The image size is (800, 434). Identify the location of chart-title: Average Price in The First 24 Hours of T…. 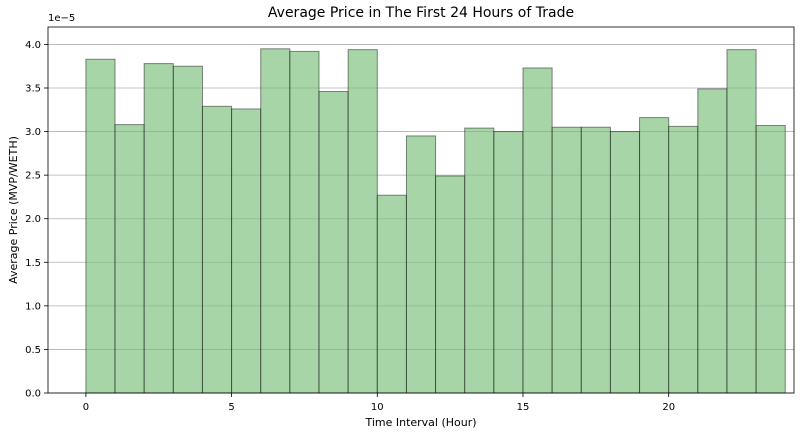
(421, 13).